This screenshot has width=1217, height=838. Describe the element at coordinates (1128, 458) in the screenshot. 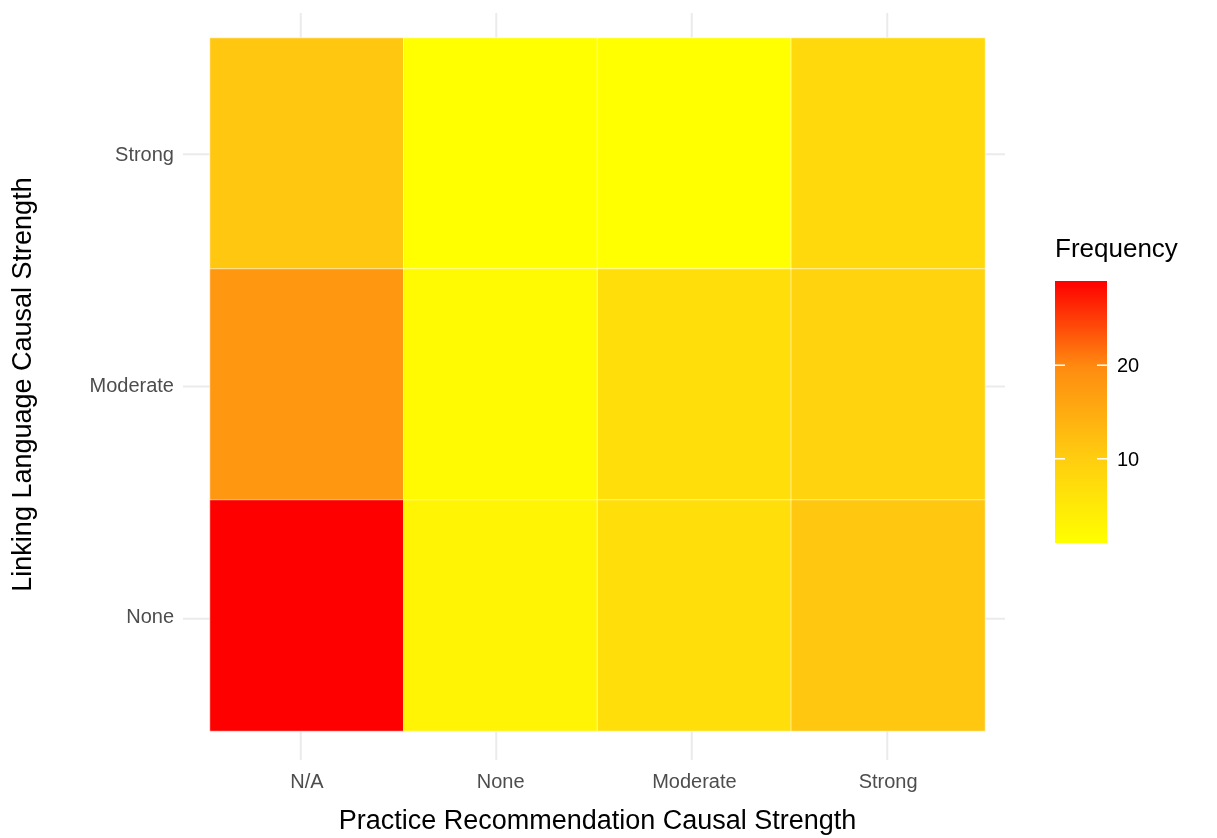

I see `color-bar-label: 10` at that location.